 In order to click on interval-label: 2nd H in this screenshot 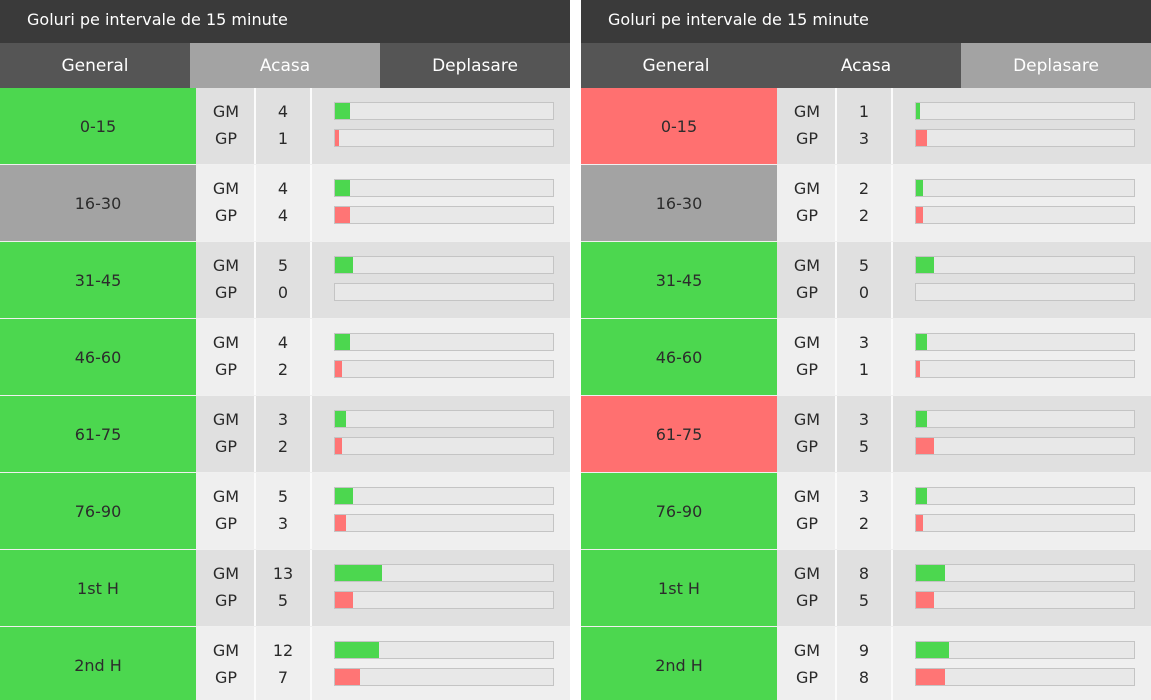, I will do `click(98, 663)`.